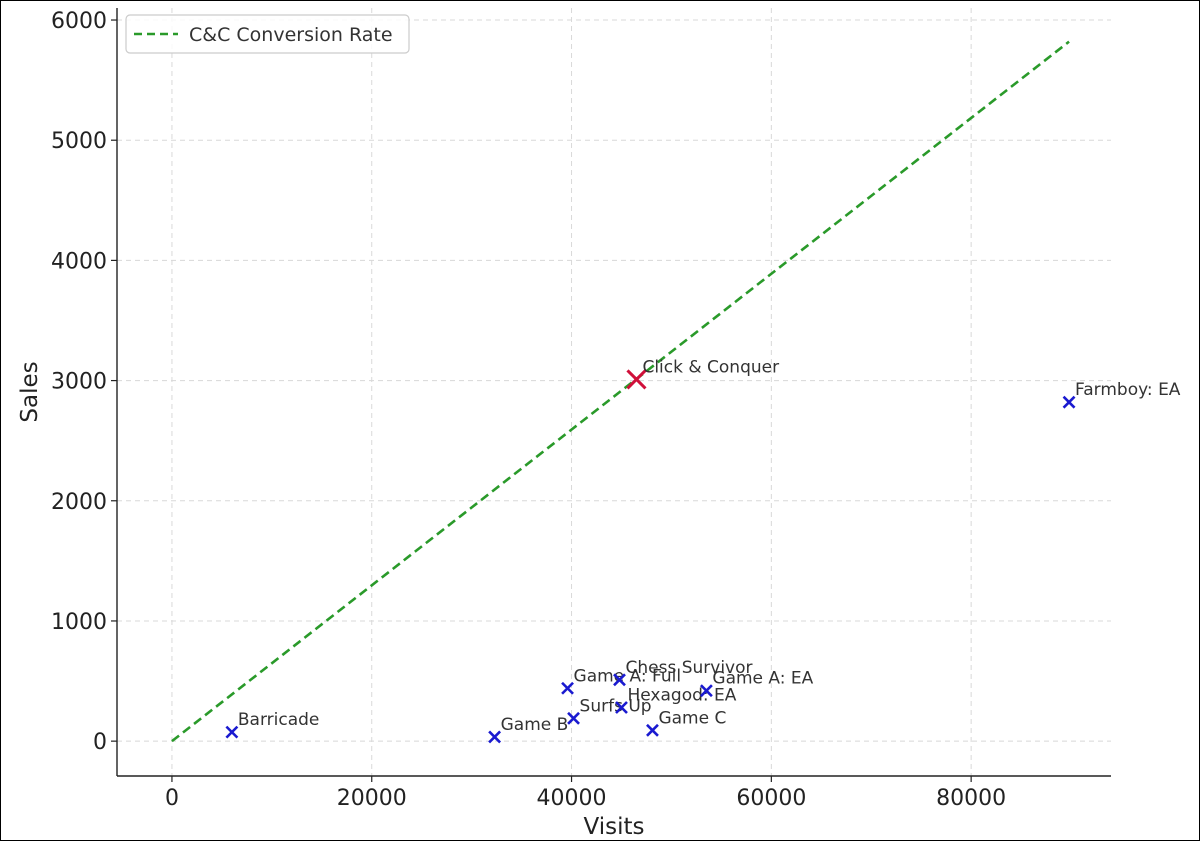  I want to click on data-point-label: Game C, so click(692, 718).